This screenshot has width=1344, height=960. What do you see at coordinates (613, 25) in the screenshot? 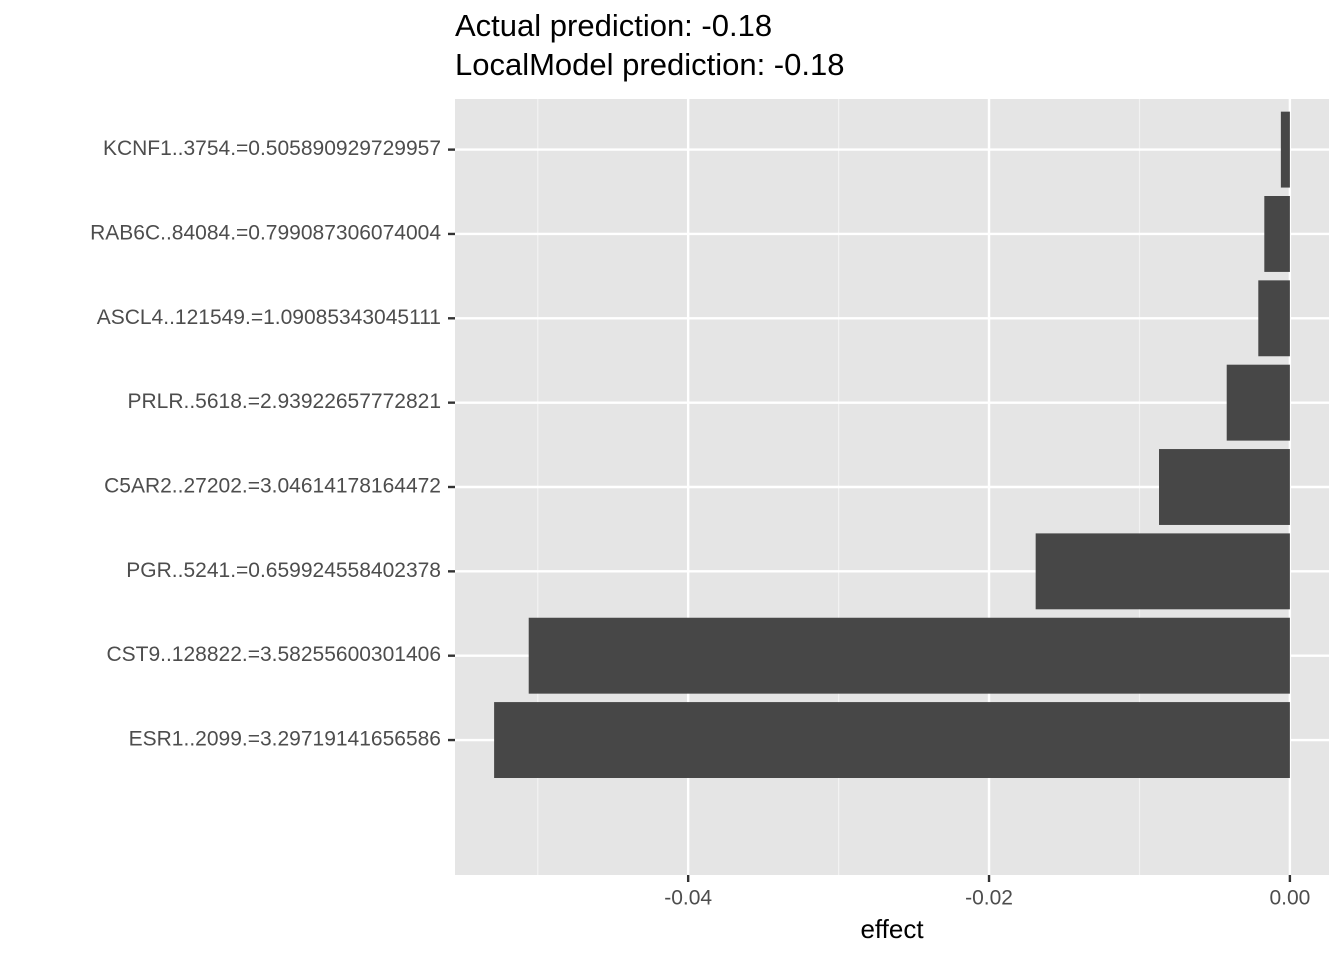
I see `chart-title: Actual prediction: -0.18` at bounding box center [613, 25].